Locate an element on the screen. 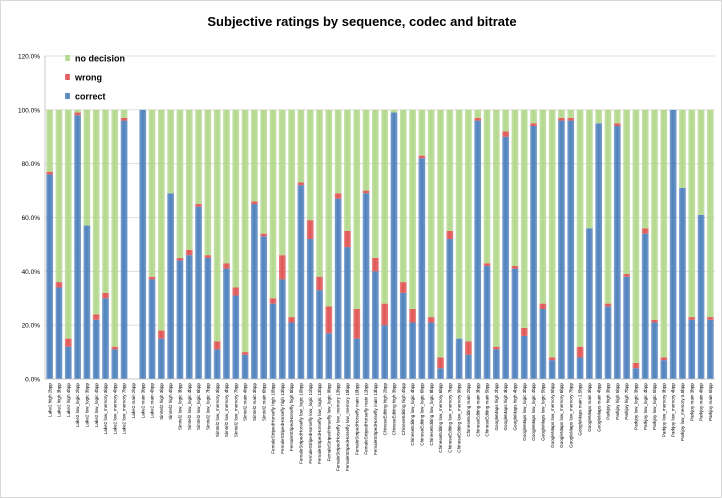  x-category-label: Lake2 main 4bpp is located at coordinates (152, 401).